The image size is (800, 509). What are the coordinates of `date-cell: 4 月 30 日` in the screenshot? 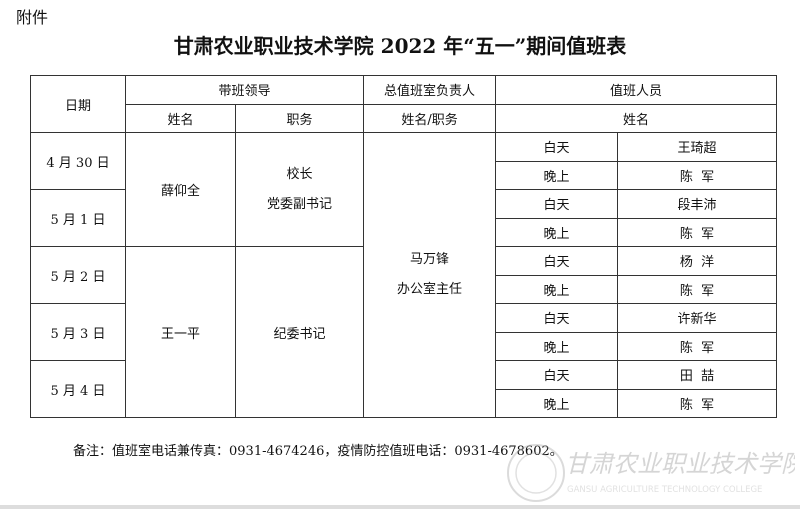 It's located at (78, 161).